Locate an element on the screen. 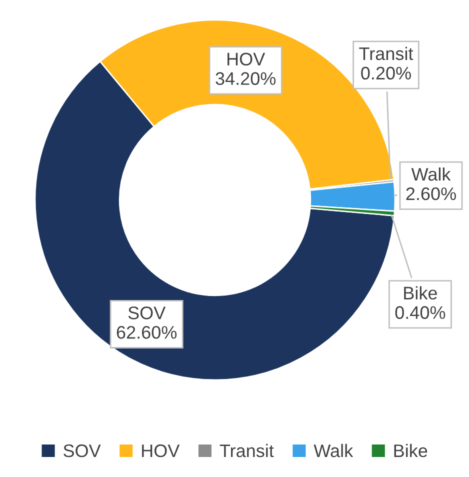 This screenshot has width=469, height=477. data-label: 2.60% is located at coordinates (431, 193).